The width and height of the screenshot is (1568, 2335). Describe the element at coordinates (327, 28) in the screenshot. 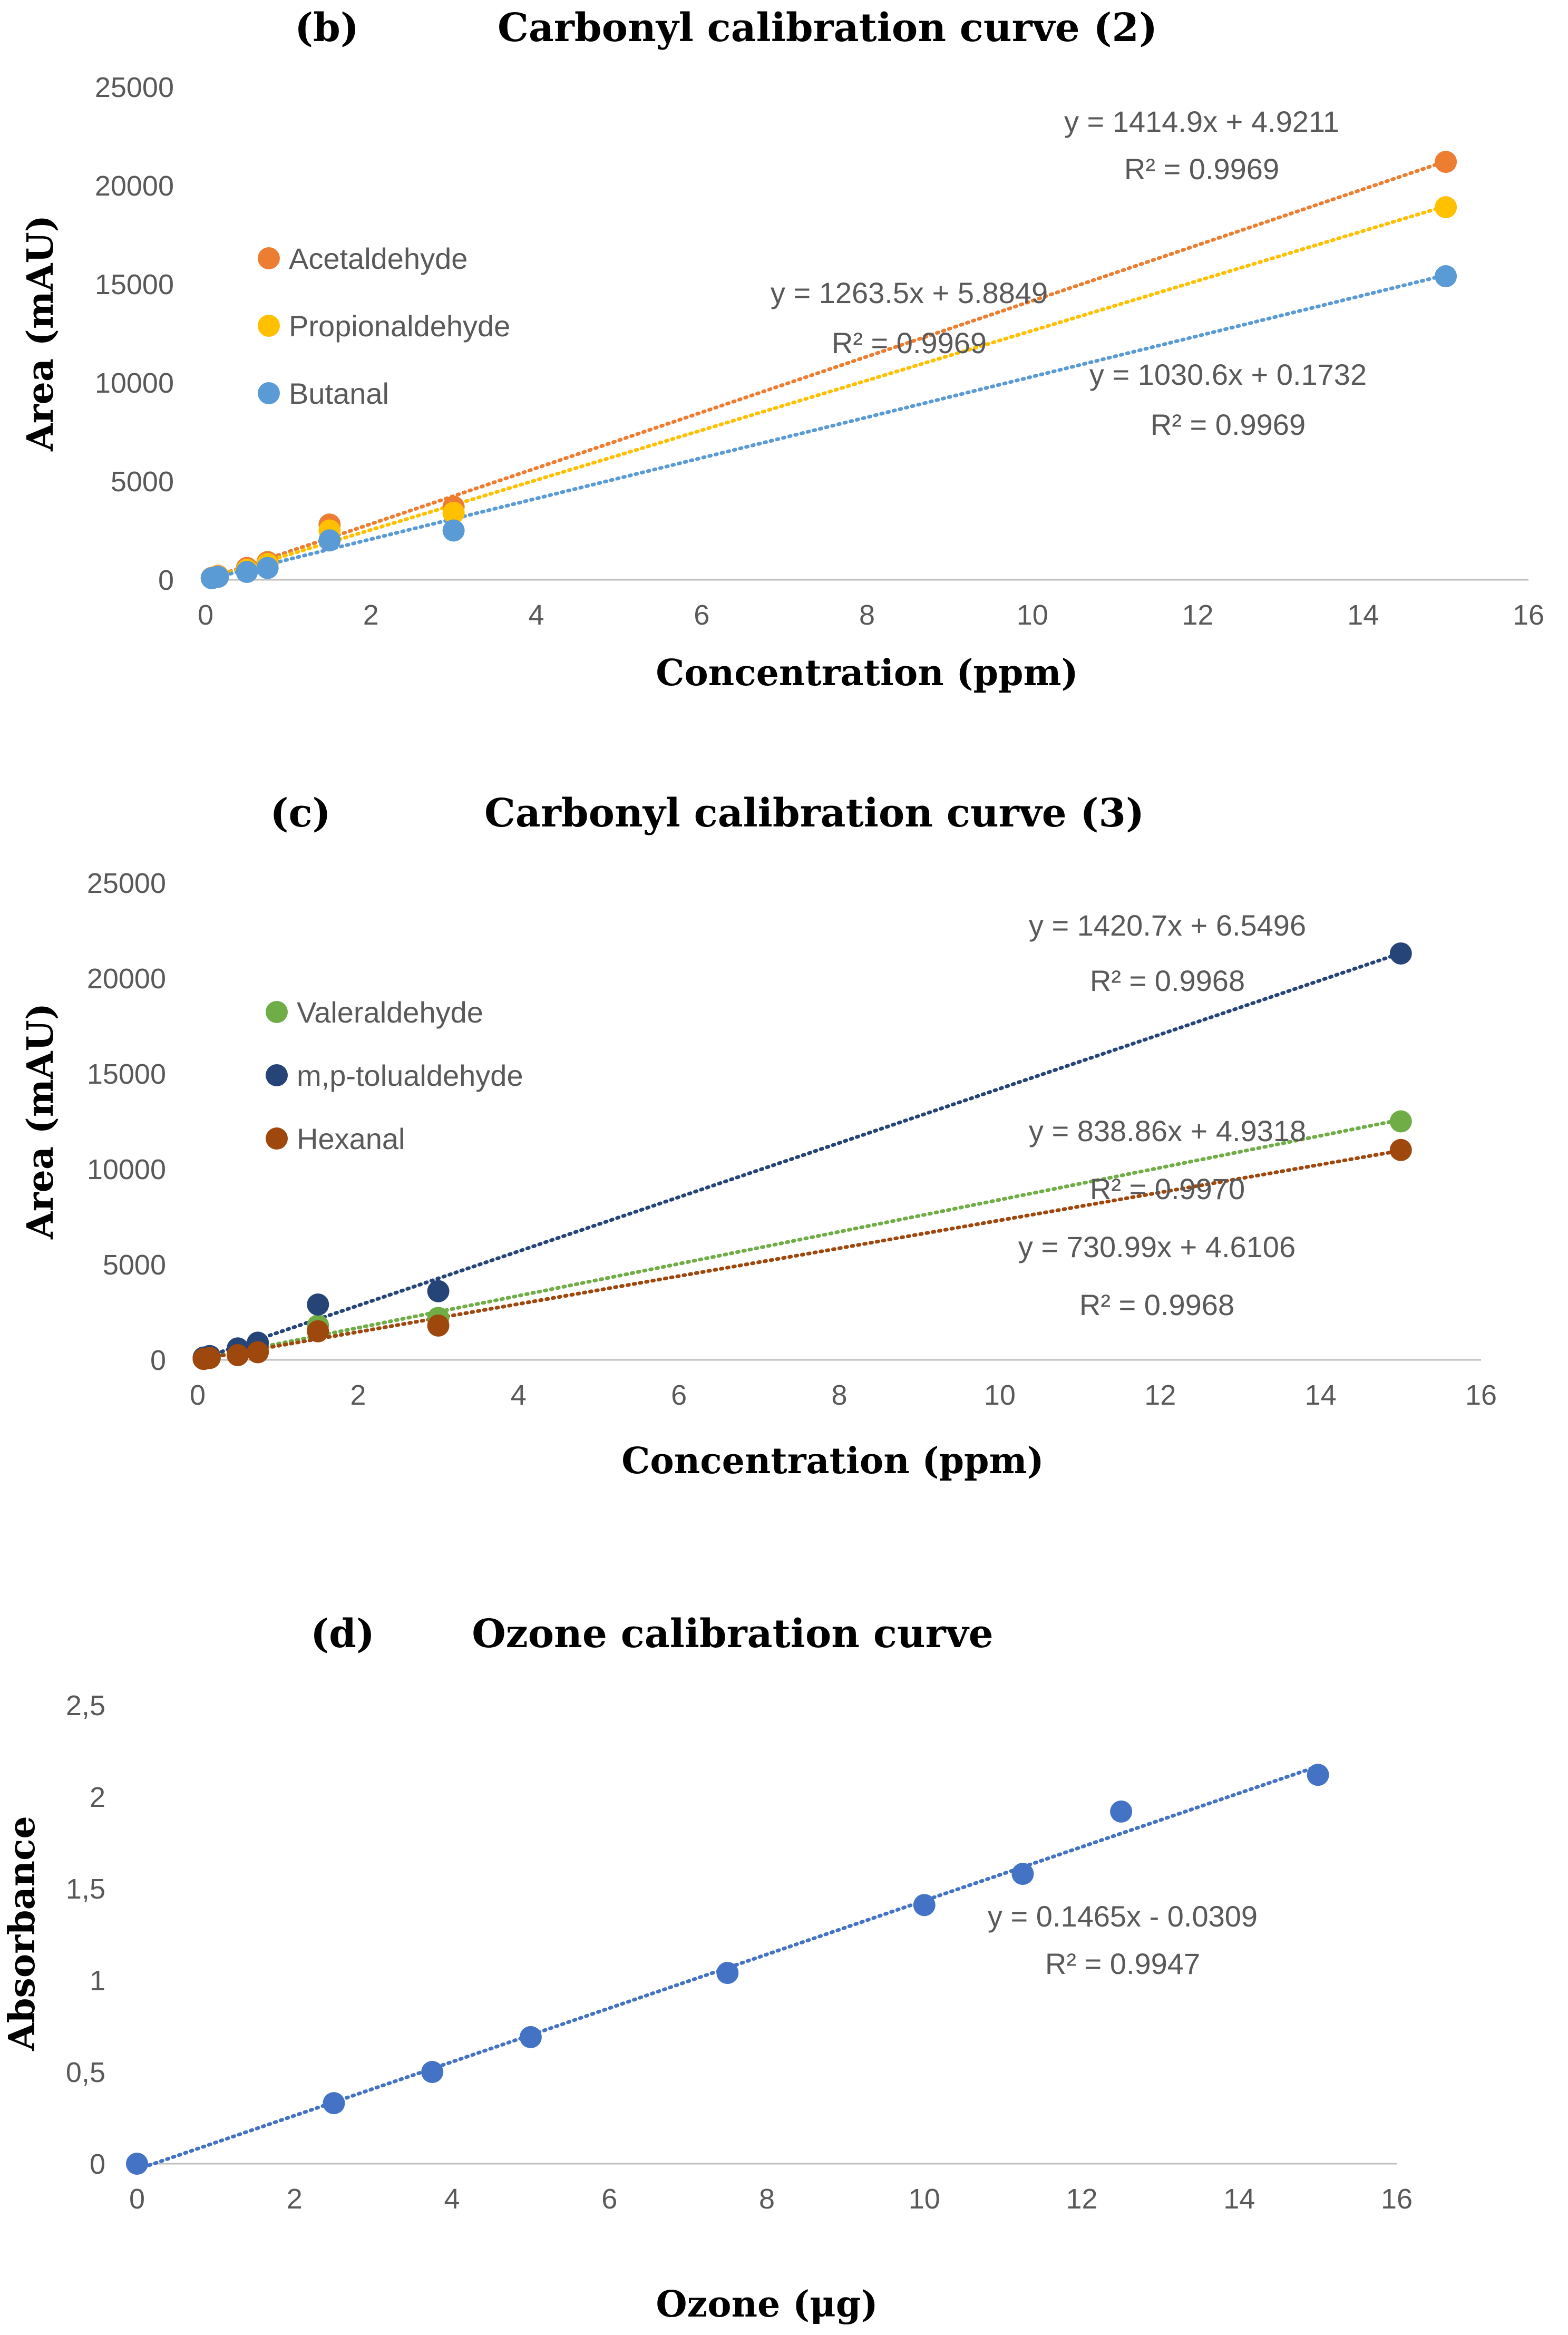

I see `panel-label: (b)` at that location.